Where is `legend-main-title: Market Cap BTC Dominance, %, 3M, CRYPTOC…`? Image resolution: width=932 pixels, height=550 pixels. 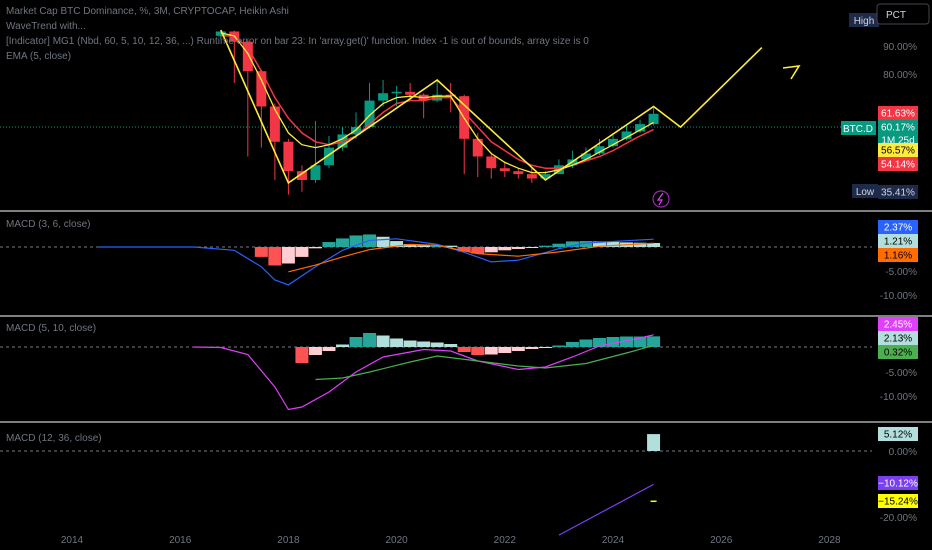 legend-main-title: Market Cap BTC Dominance, %, 3M, CRYPTOC… is located at coordinates (147, 11).